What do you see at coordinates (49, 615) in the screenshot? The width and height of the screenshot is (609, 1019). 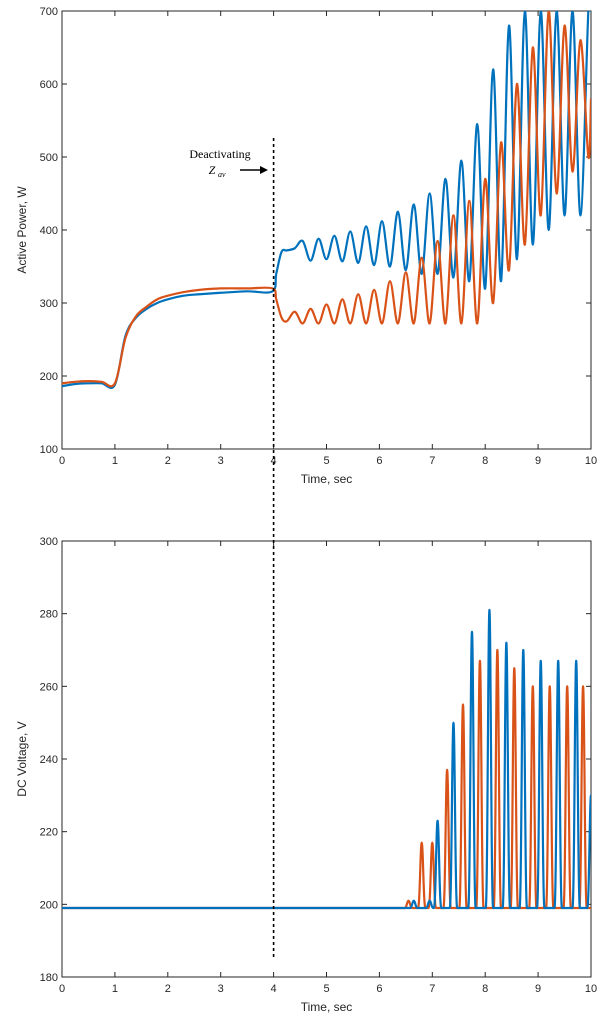 I see `y-tick-label: 280` at bounding box center [49, 615].